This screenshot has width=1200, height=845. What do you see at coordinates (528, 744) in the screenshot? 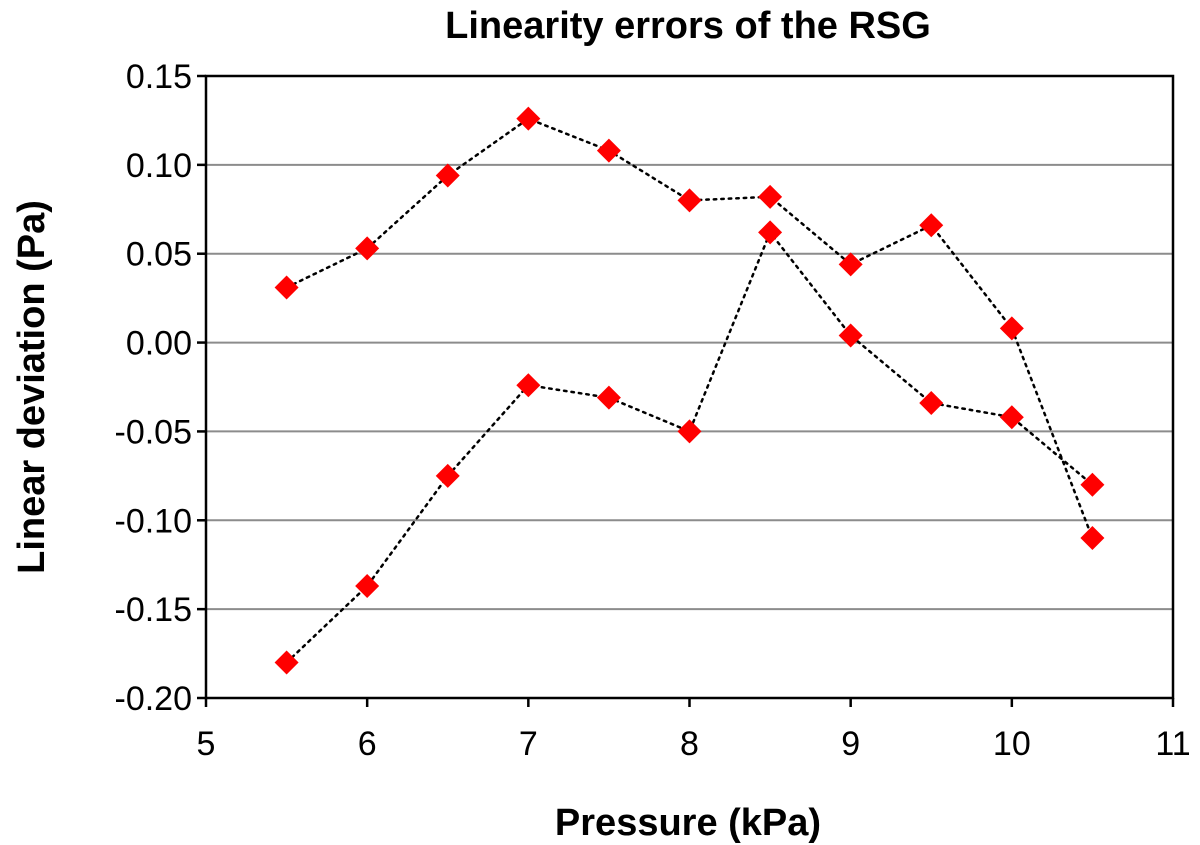
I see `x-tick-label: 7` at bounding box center [528, 744].